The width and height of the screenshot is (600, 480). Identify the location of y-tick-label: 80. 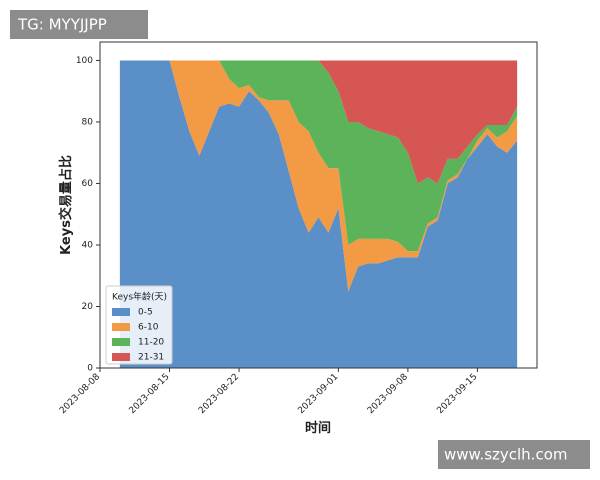
(88, 122).